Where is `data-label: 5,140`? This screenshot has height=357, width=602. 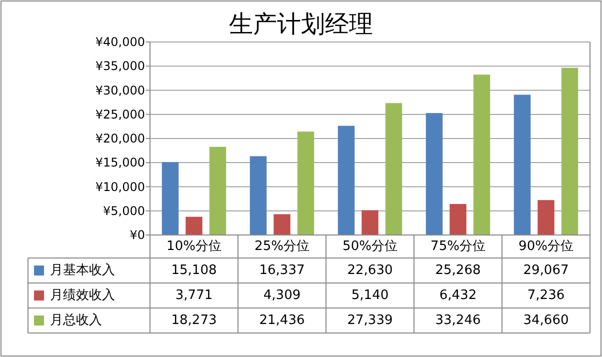 data-label: 5,140 is located at coordinates (370, 295).